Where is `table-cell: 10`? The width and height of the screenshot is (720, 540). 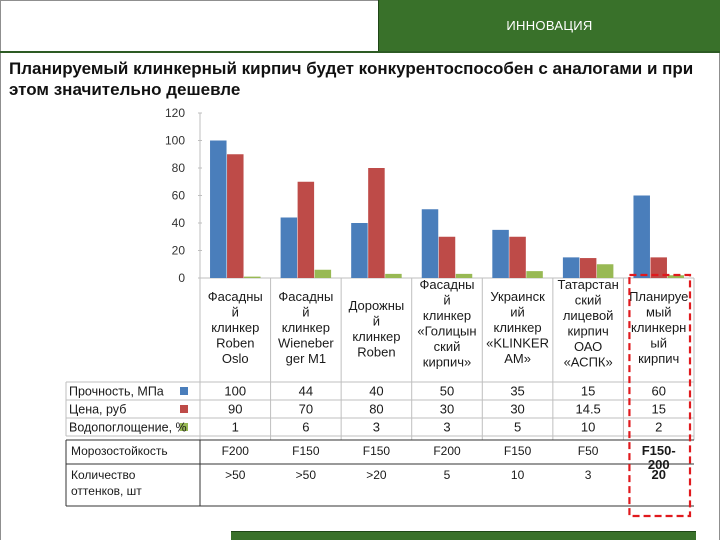
table-cell: 10 is located at coordinates (588, 427).